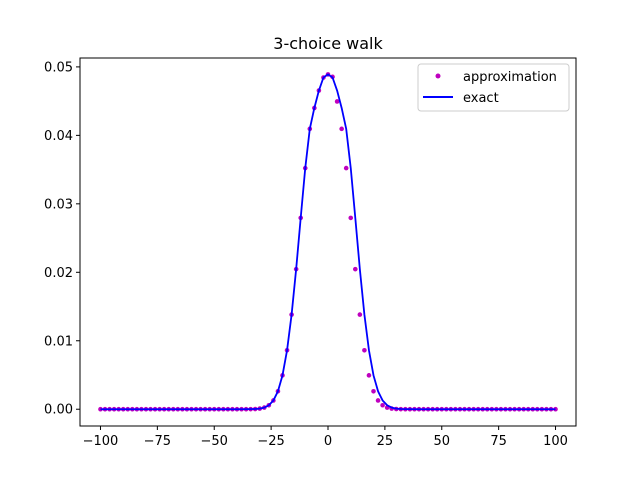 This screenshot has height=480, width=640. Describe the element at coordinates (510, 77) in the screenshot. I see `legend-label-approximation: approximation` at that location.